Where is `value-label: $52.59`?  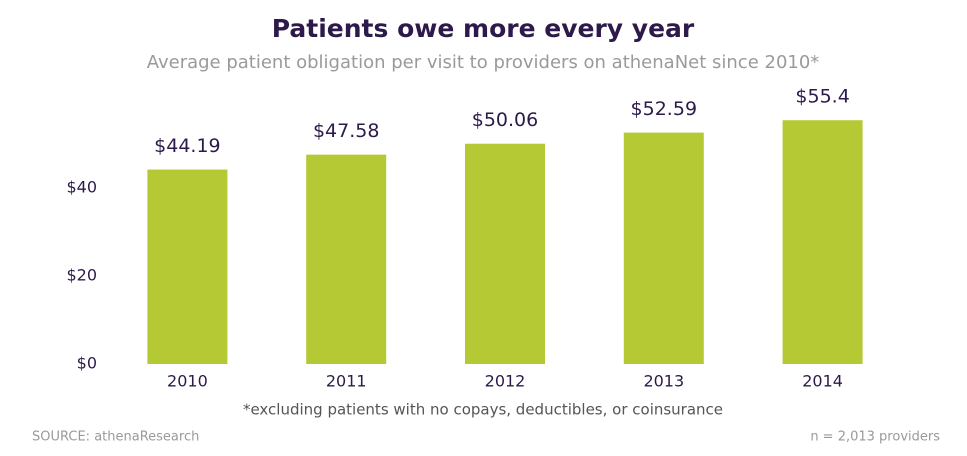
value-label: $52.59 is located at coordinates (664, 109).